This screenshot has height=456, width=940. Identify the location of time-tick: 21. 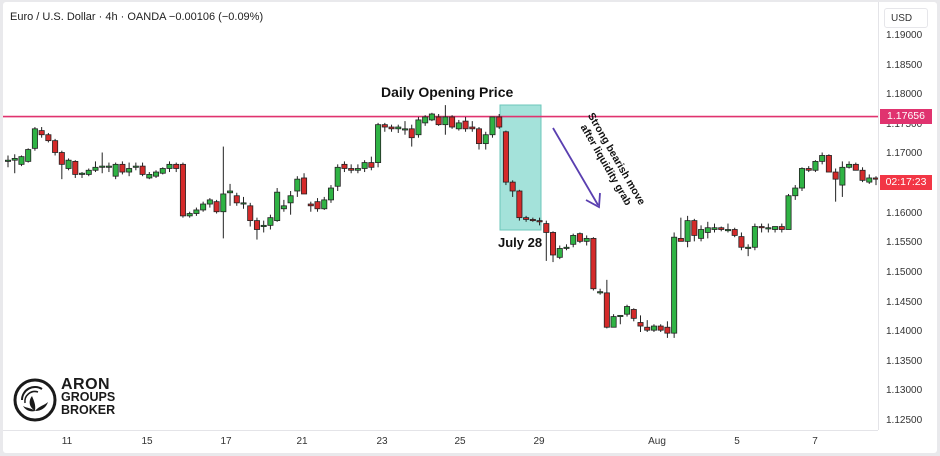
(302, 441).